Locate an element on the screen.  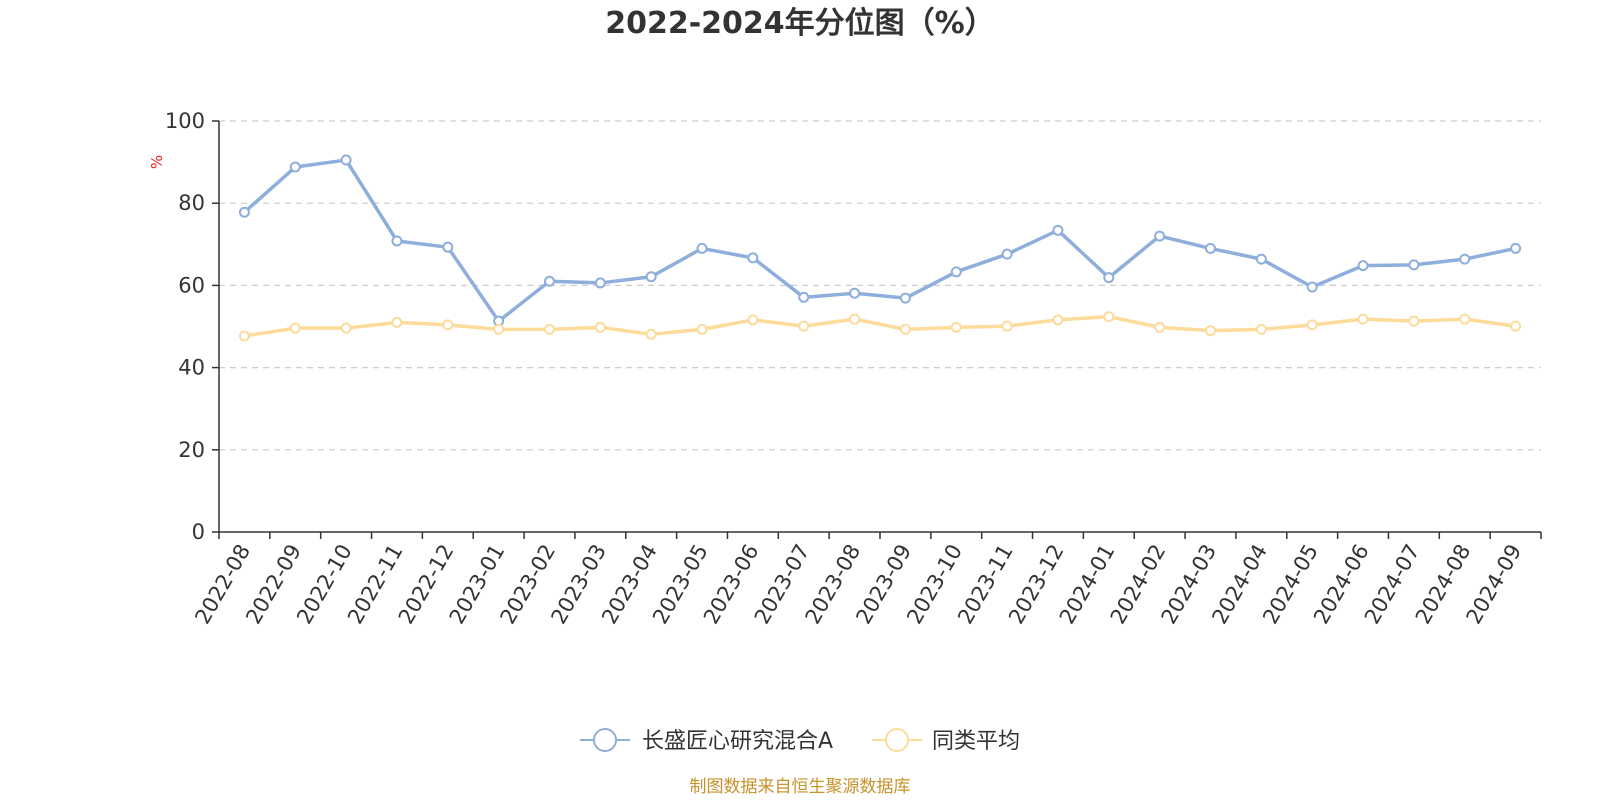
y-tick-label: 60 is located at coordinates (191, 285).